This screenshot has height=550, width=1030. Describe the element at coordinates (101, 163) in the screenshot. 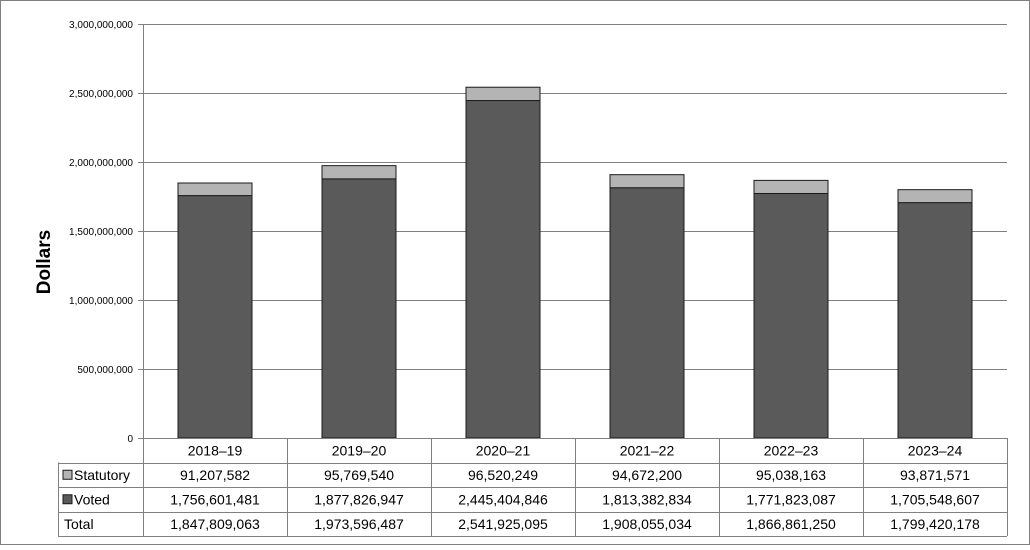

I see `y-tick-label: 2,000,000,000` at that location.